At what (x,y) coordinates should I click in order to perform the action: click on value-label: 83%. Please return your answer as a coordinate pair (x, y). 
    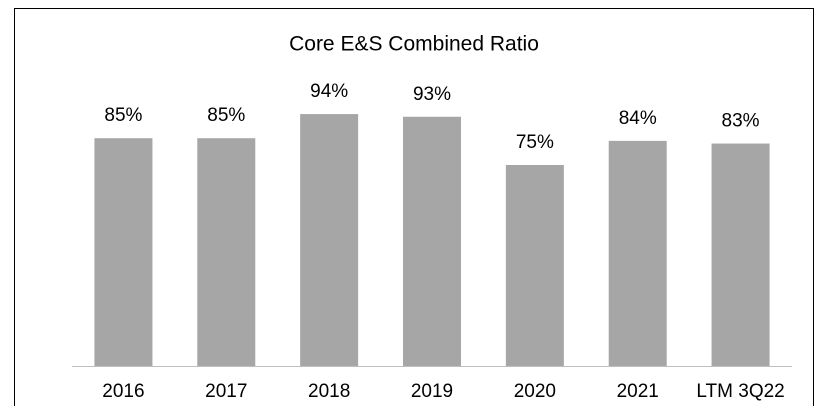
    Looking at the image, I should click on (741, 121).